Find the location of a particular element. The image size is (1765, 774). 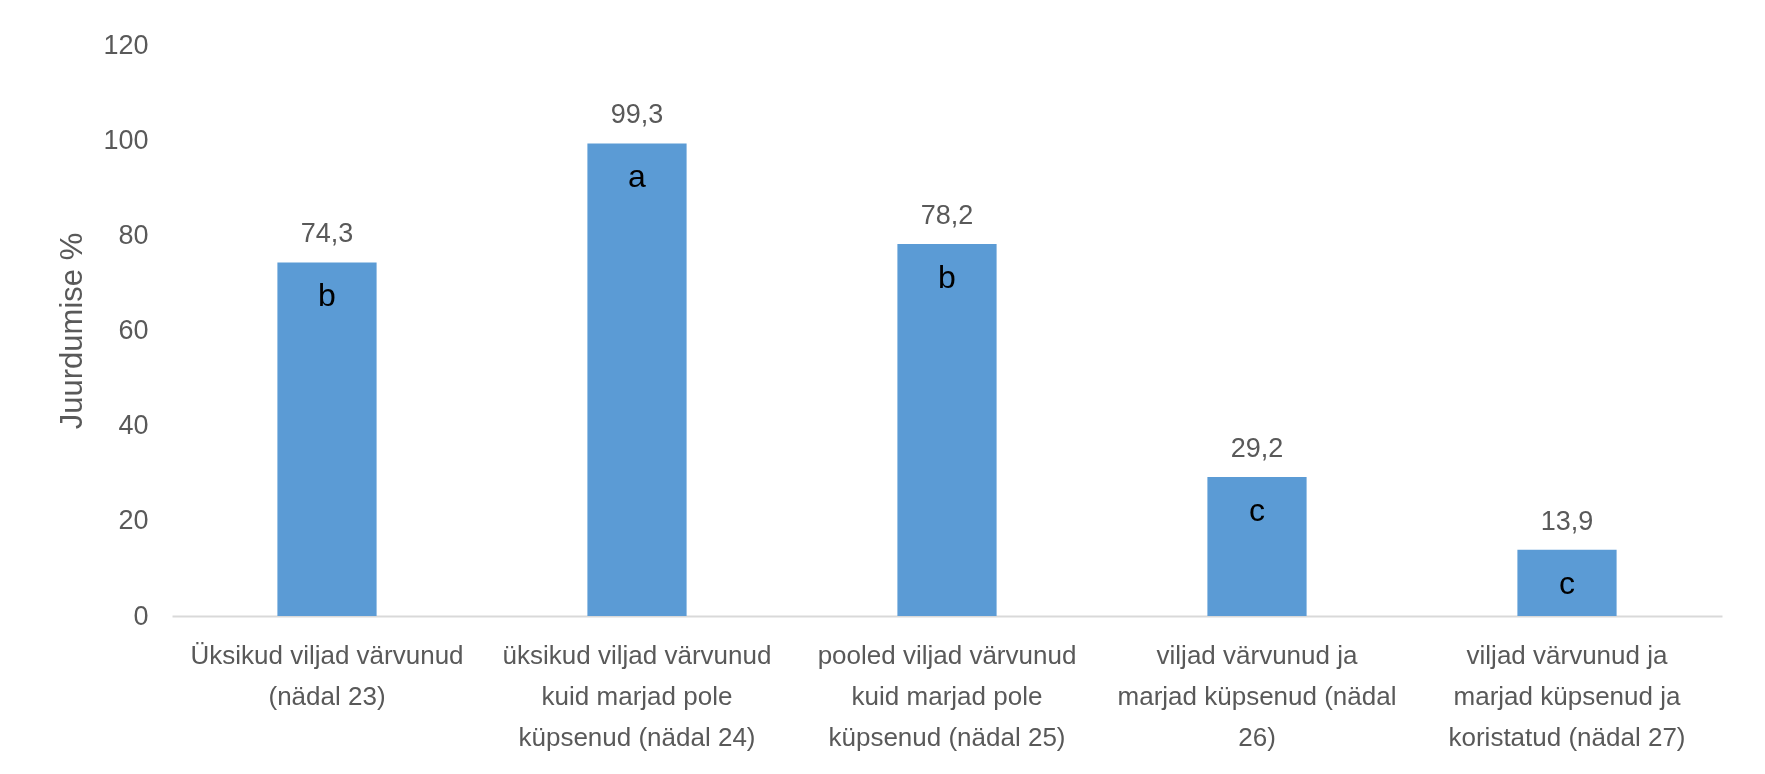

x-tick-label: viljad värvunud ja marjad küpsenud ja koristatud (nädal 27) is located at coordinates (1567, 695).